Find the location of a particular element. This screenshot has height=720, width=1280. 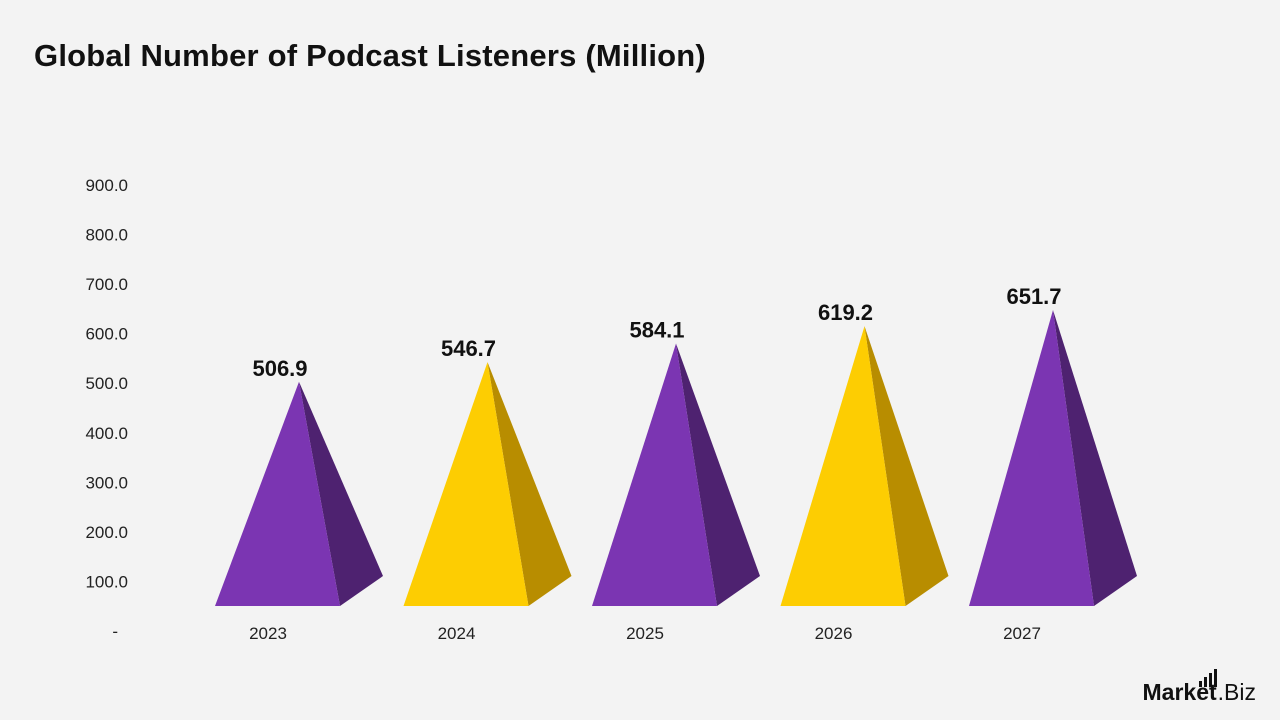

x-tick-label: 2027 is located at coordinates (1022, 633).